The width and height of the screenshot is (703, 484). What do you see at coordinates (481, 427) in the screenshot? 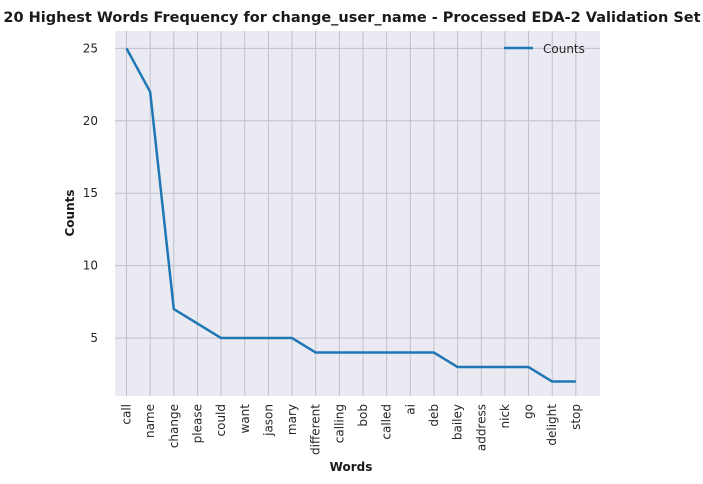
I see `x-tick-label: address` at bounding box center [481, 427].